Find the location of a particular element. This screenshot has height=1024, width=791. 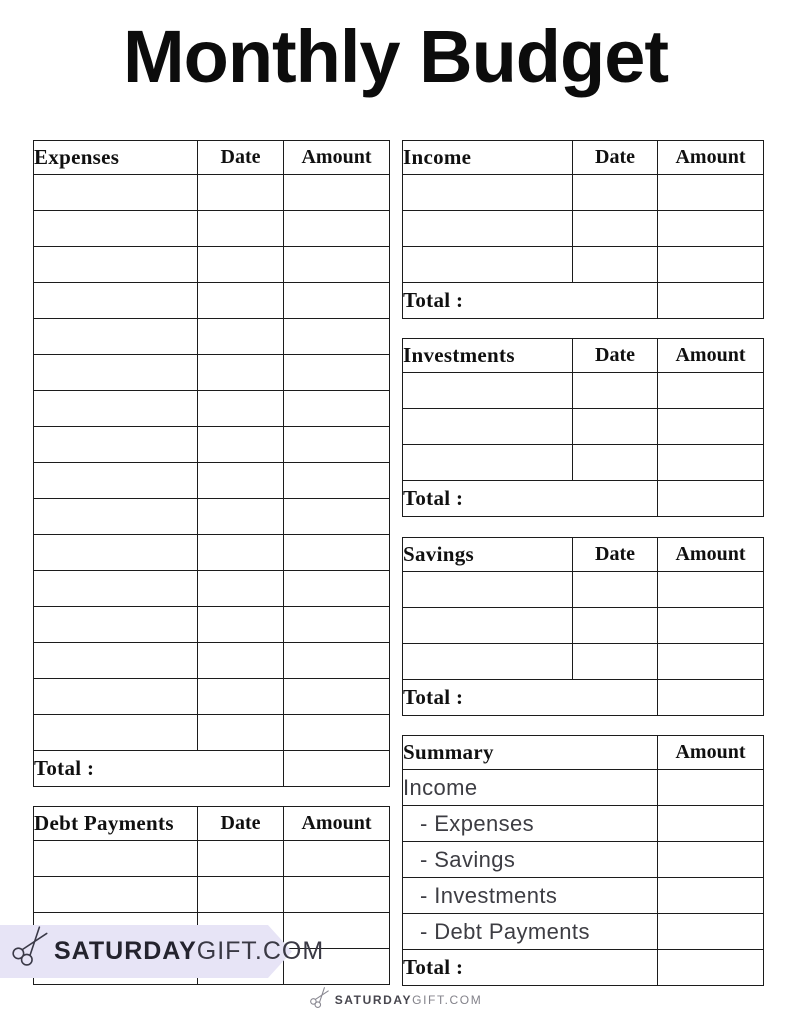

banner-ribbon-shape is located at coordinates (146, 951).